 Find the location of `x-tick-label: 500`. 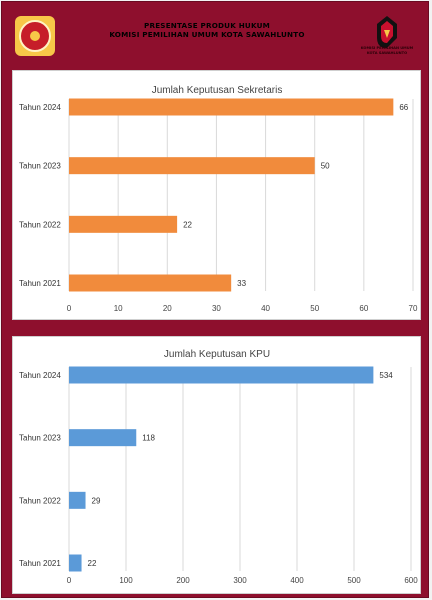

x-tick-label: 500 is located at coordinates (354, 580).